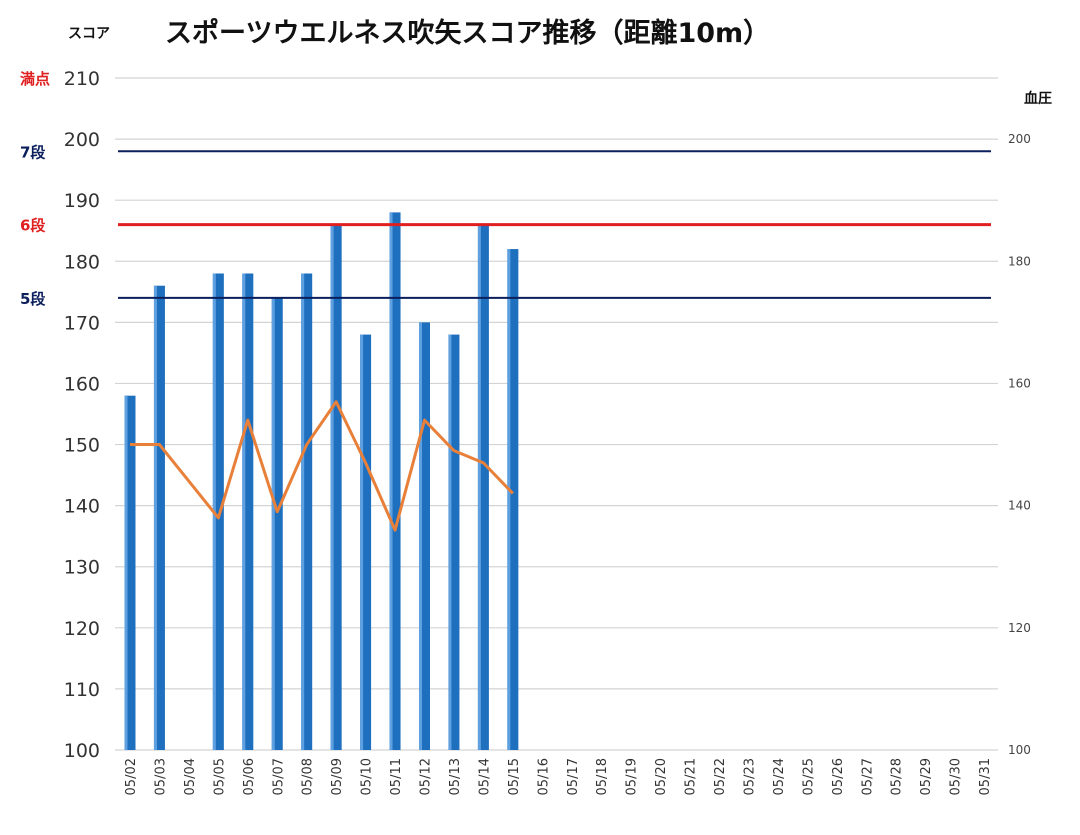 The image size is (1080, 835). What do you see at coordinates (1019, 506) in the screenshot?
I see `right-tick-label: 140` at bounding box center [1019, 506].